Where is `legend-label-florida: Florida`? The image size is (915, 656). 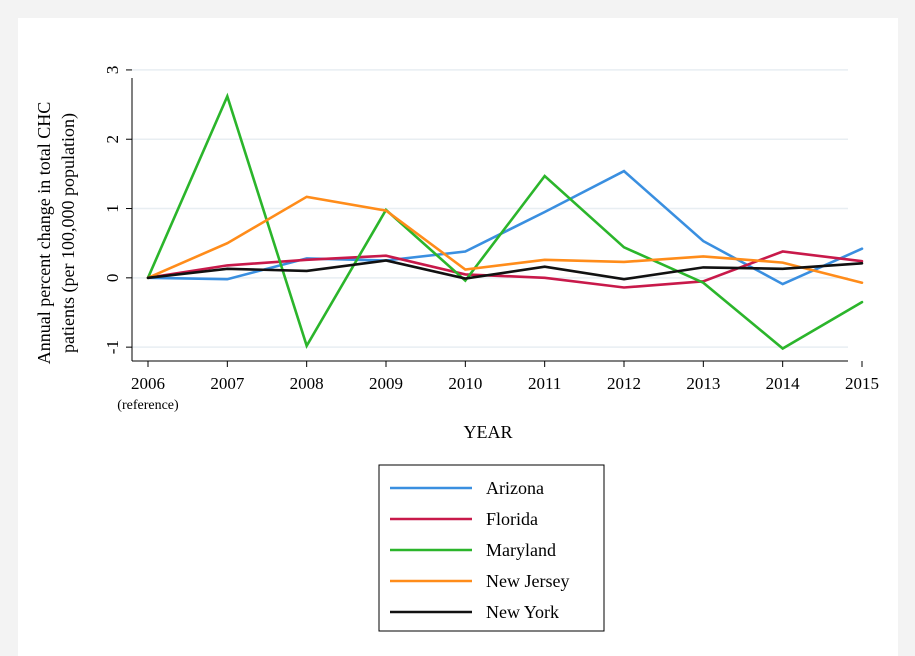 legend-label-florida: Florida is located at coordinates (512, 519).